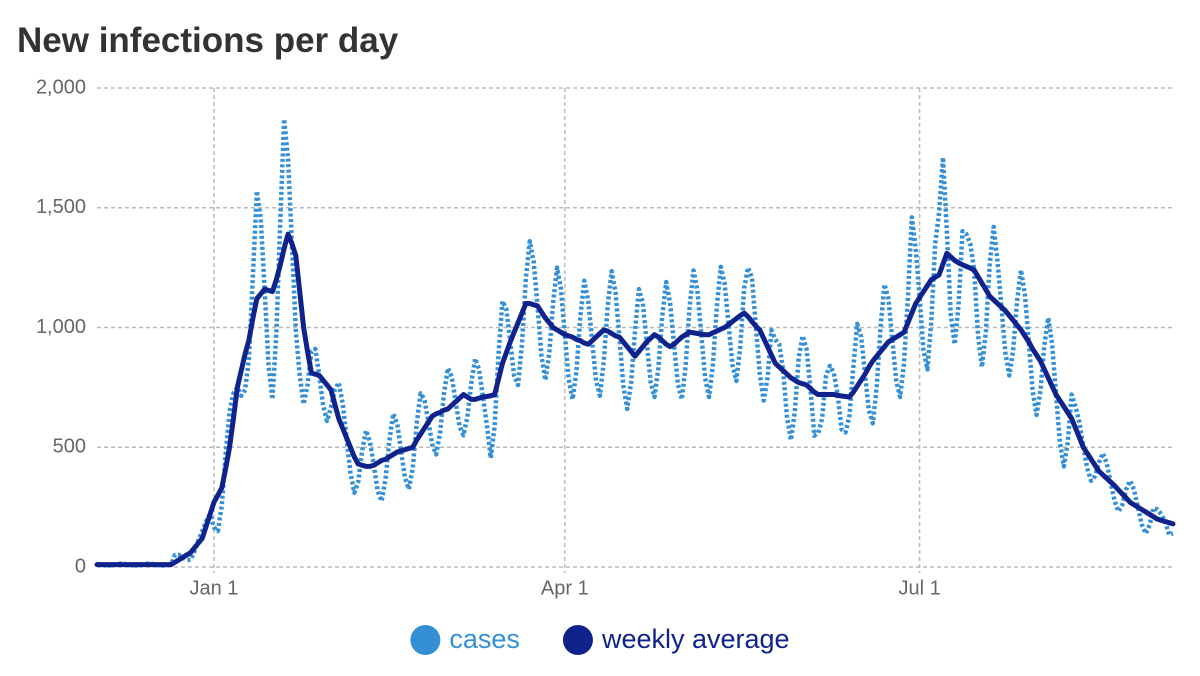  Describe the element at coordinates (919, 588) in the screenshot. I see `x-tick-label: Jul 1` at that location.